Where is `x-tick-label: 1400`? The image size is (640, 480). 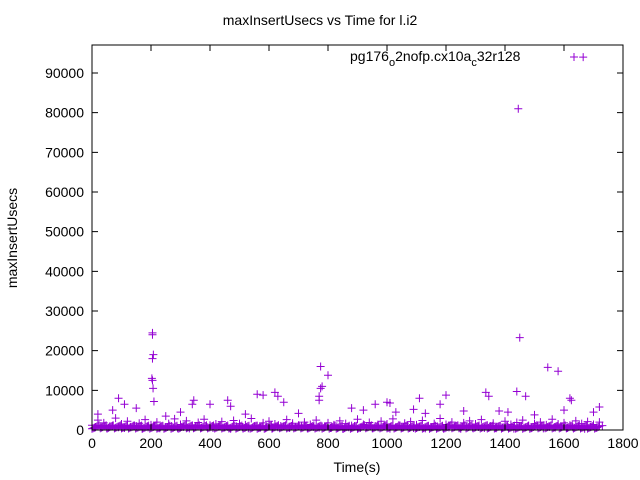
x-tick-label: 1400 is located at coordinates (504, 443).